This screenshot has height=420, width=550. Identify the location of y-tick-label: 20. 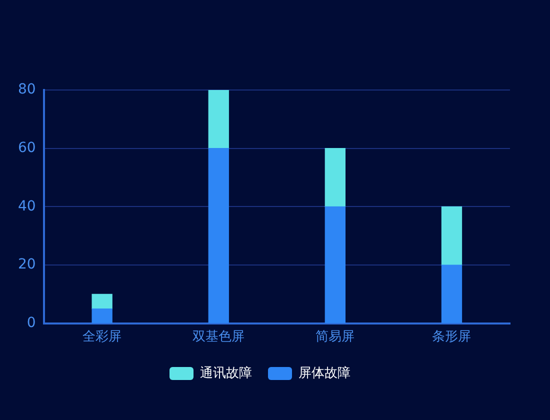
(27, 264).